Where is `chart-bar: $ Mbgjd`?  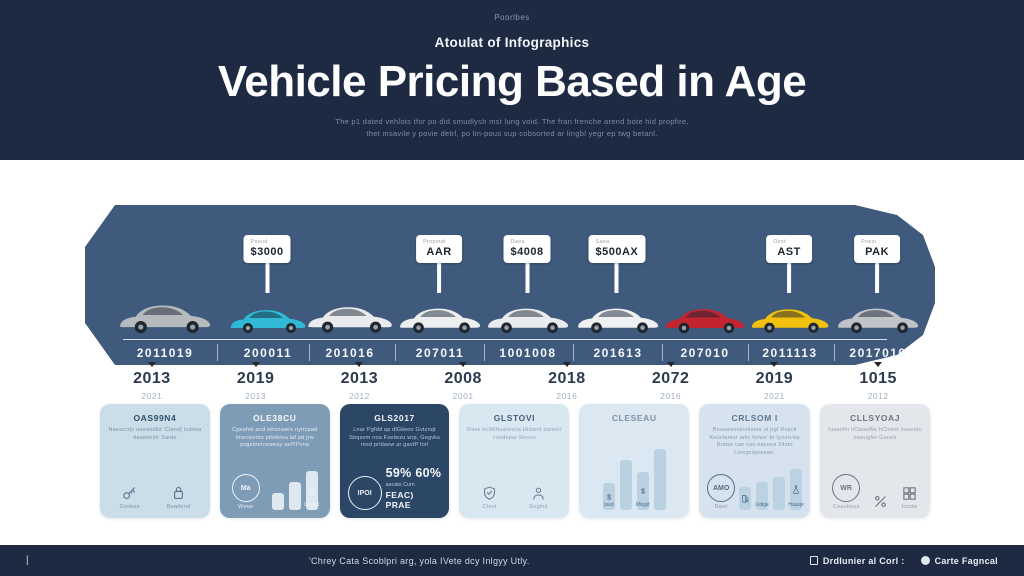 chart-bar: $ Mbgjd is located at coordinates (642, 491).